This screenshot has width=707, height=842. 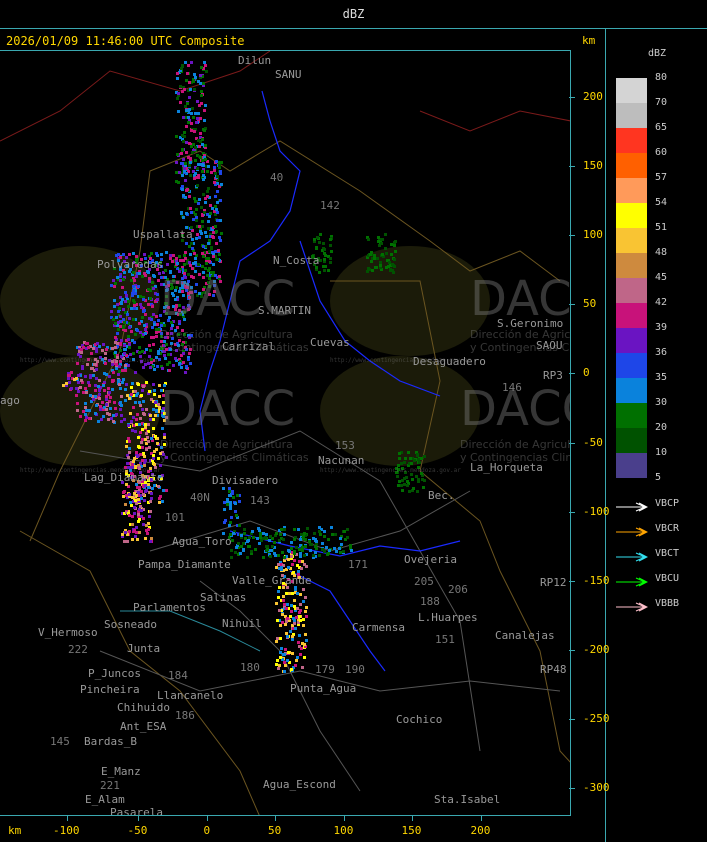 What do you see at coordinates (353, 14) in the screenshot?
I see `header-bar: dBZ` at bounding box center [353, 14].